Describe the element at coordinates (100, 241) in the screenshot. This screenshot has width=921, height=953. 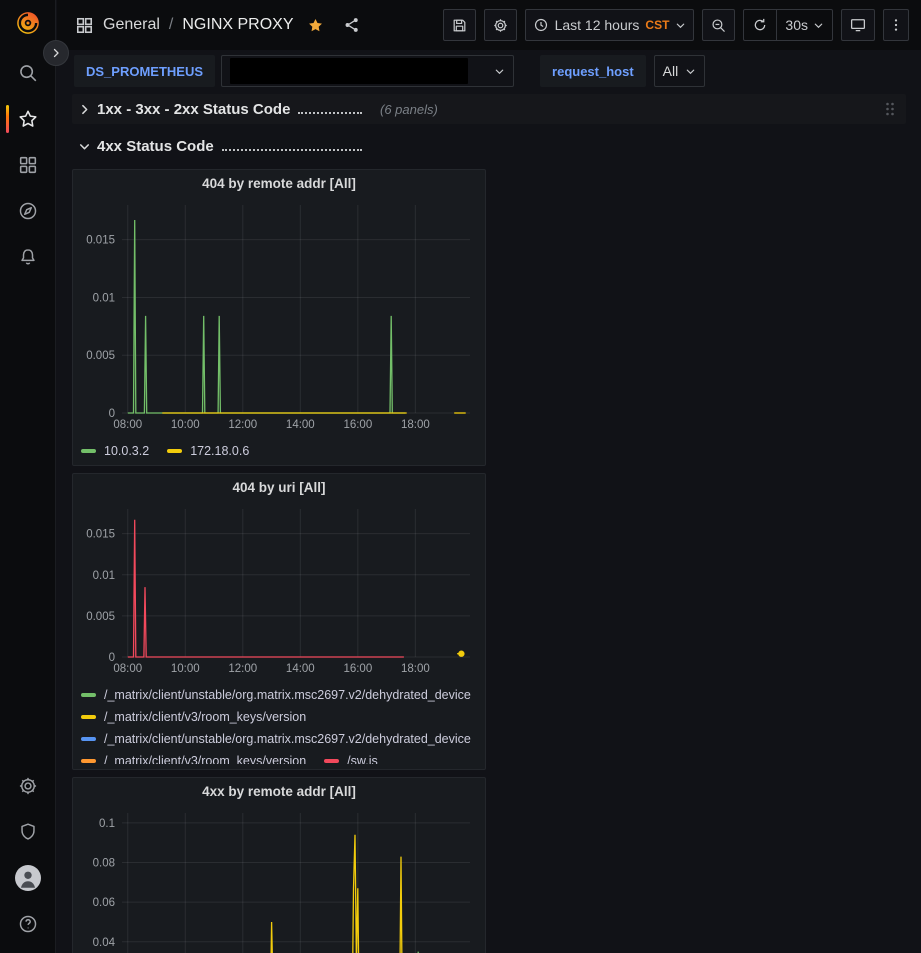
I see `svg-text: 0.015` at that location.